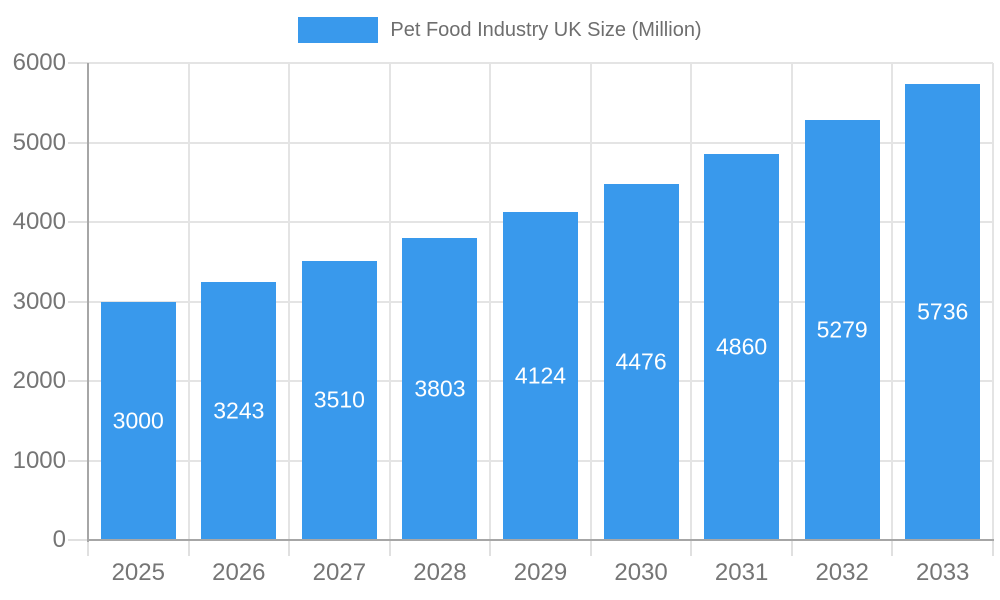 The height and width of the screenshot is (600, 1000). I want to click on bar-2026: 3243, so click(239, 411).